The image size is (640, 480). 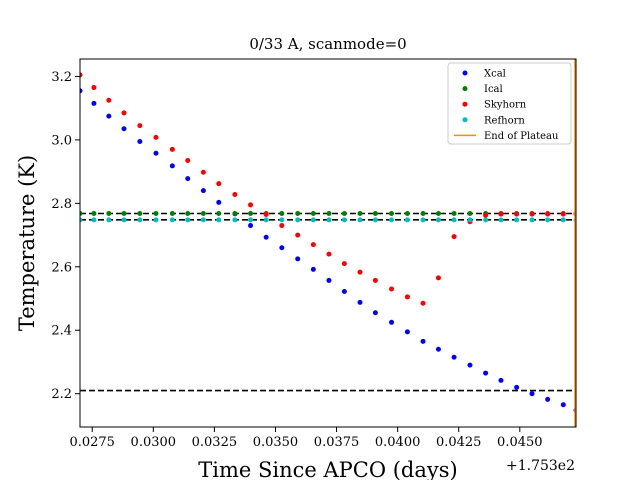 What do you see at coordinates (465, 89) in the screenshot?
I see `legend-swatch-ical` at bounding box center [465, 89].